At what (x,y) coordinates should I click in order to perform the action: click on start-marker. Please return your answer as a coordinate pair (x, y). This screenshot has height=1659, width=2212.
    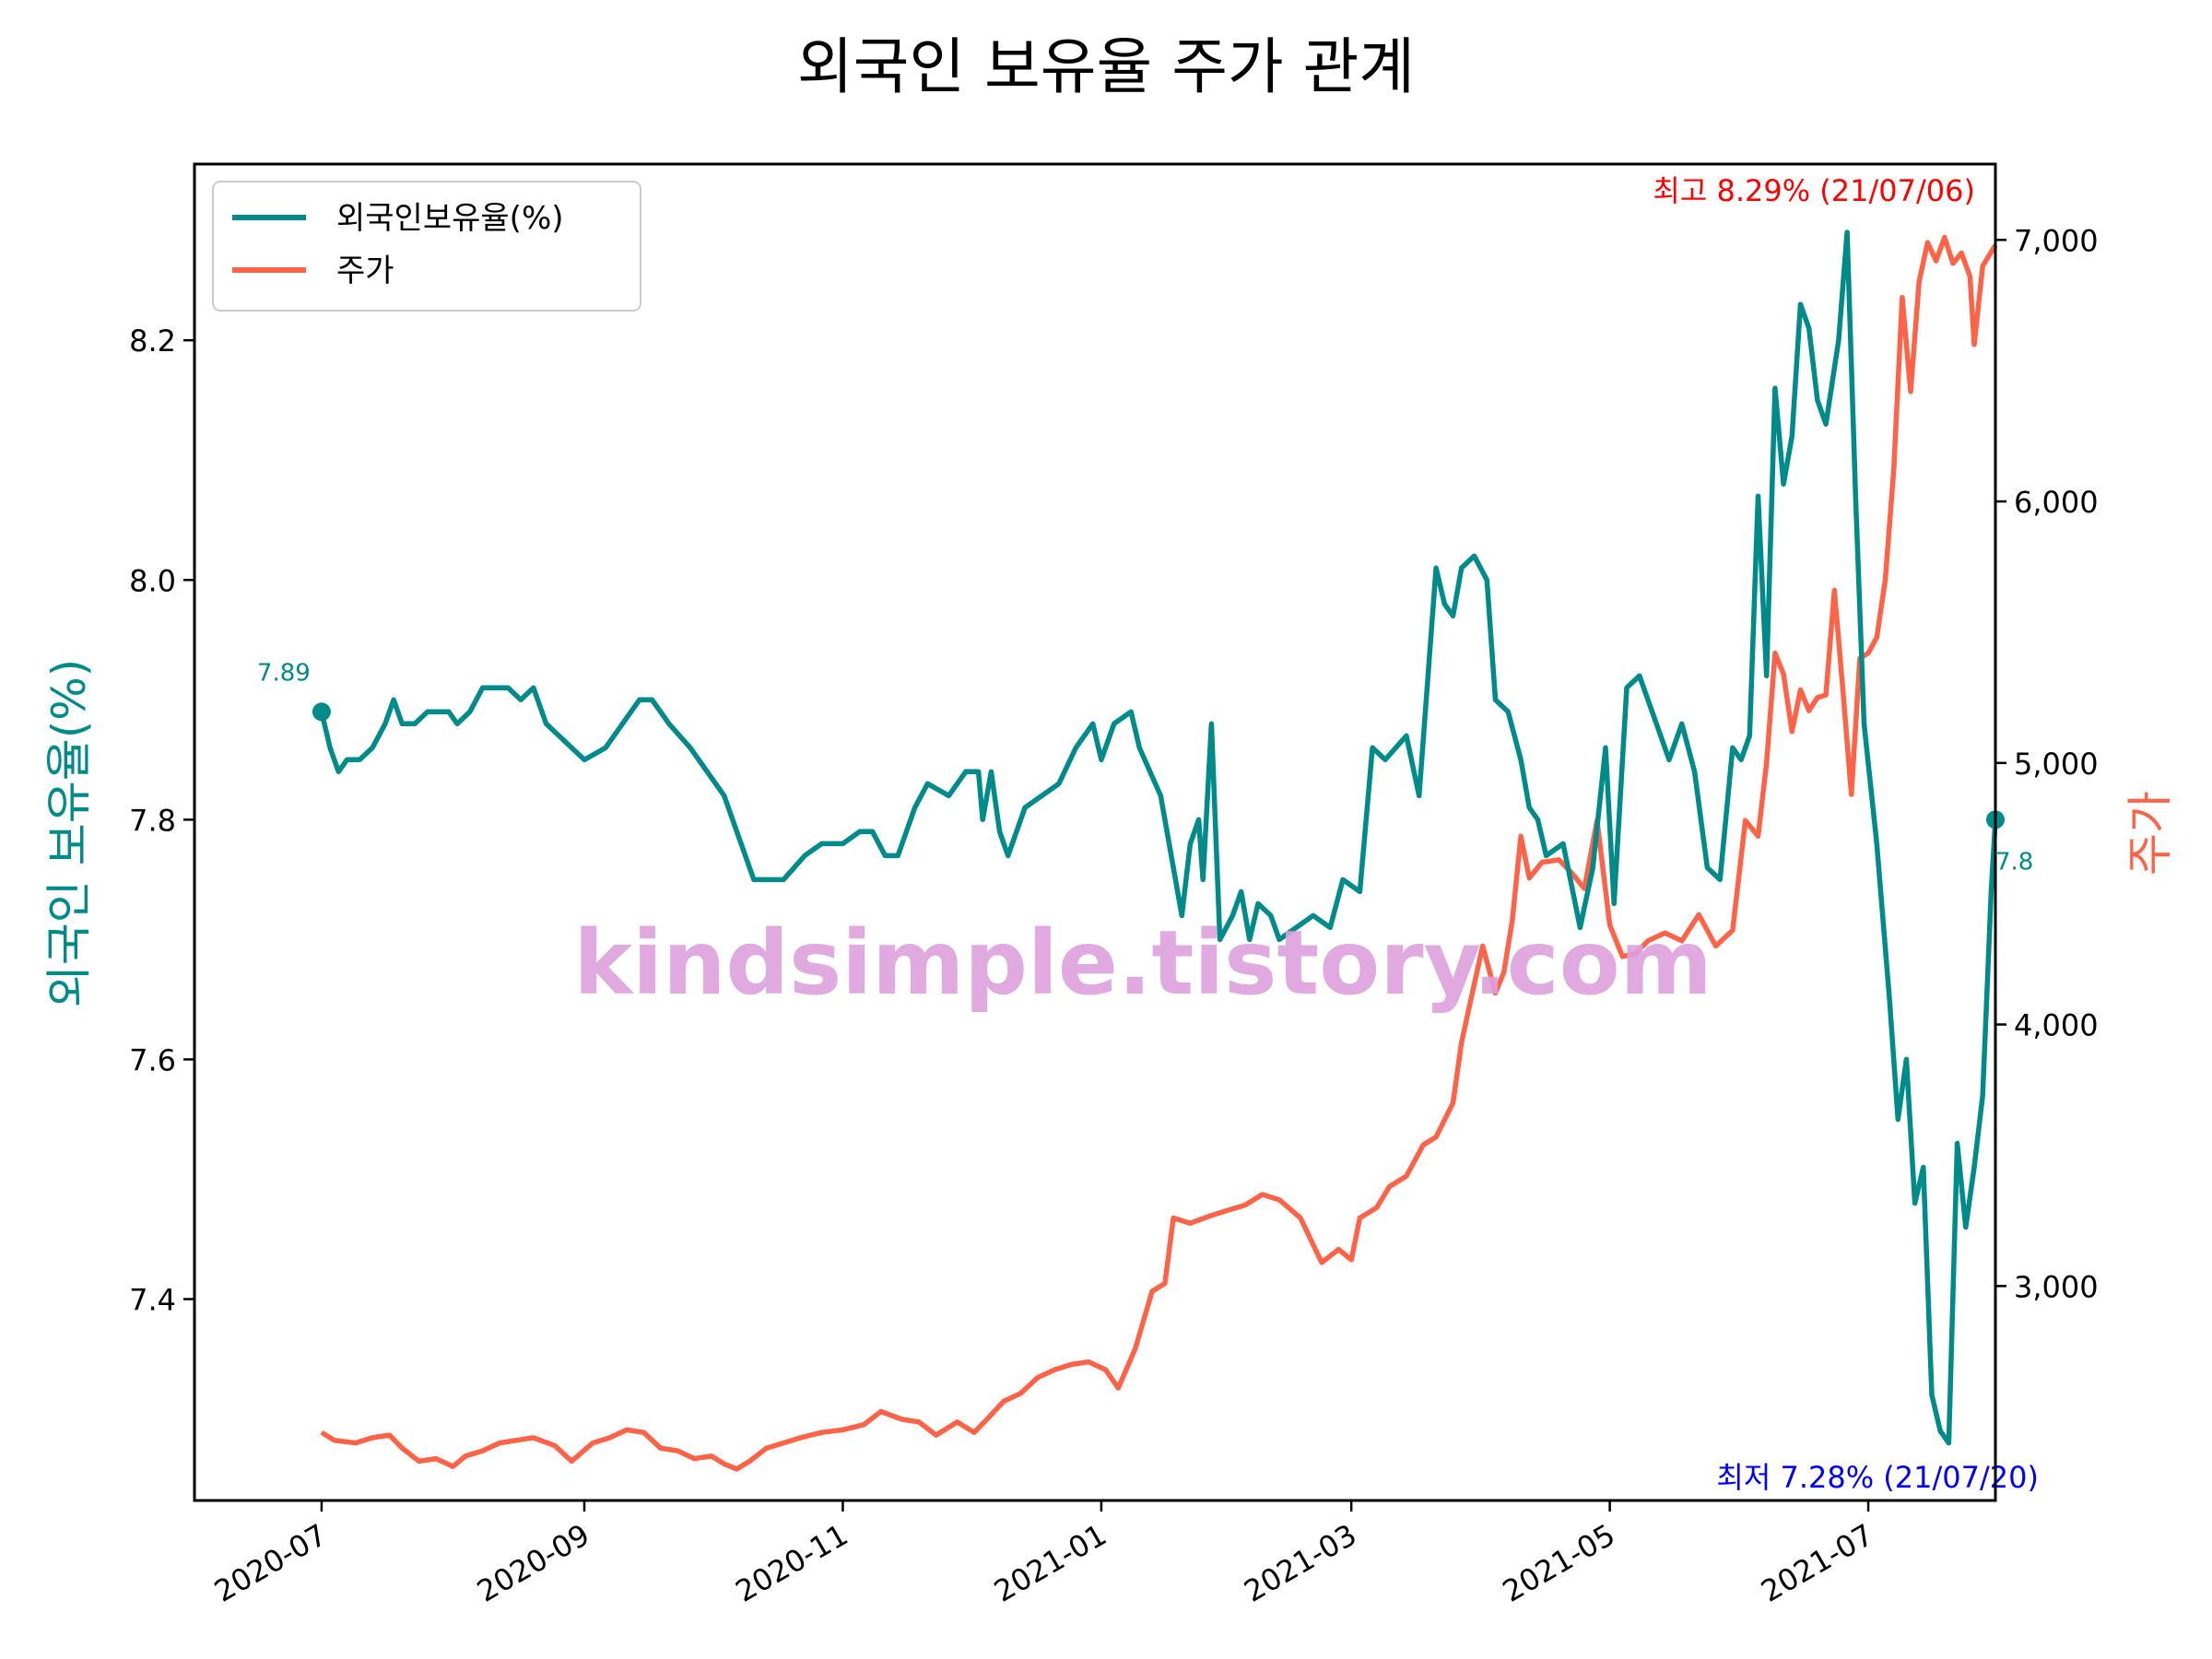
    Looking at the image, I should click on (321, 712).